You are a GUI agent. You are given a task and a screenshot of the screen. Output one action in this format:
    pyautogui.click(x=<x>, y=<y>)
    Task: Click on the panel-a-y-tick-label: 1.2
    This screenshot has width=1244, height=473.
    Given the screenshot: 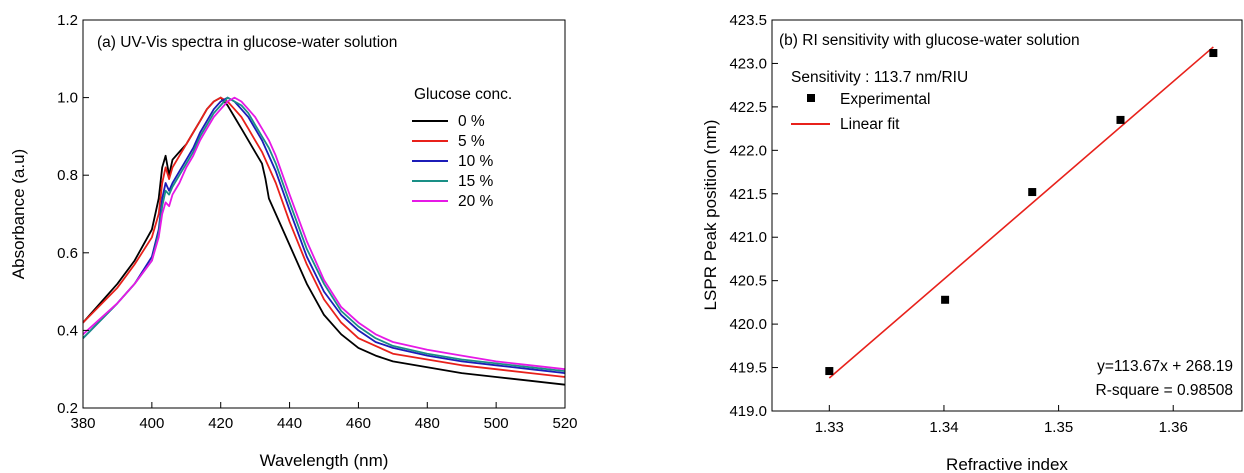 What is the action you would take?
    pyautogui.click(x=67, y=20)
    